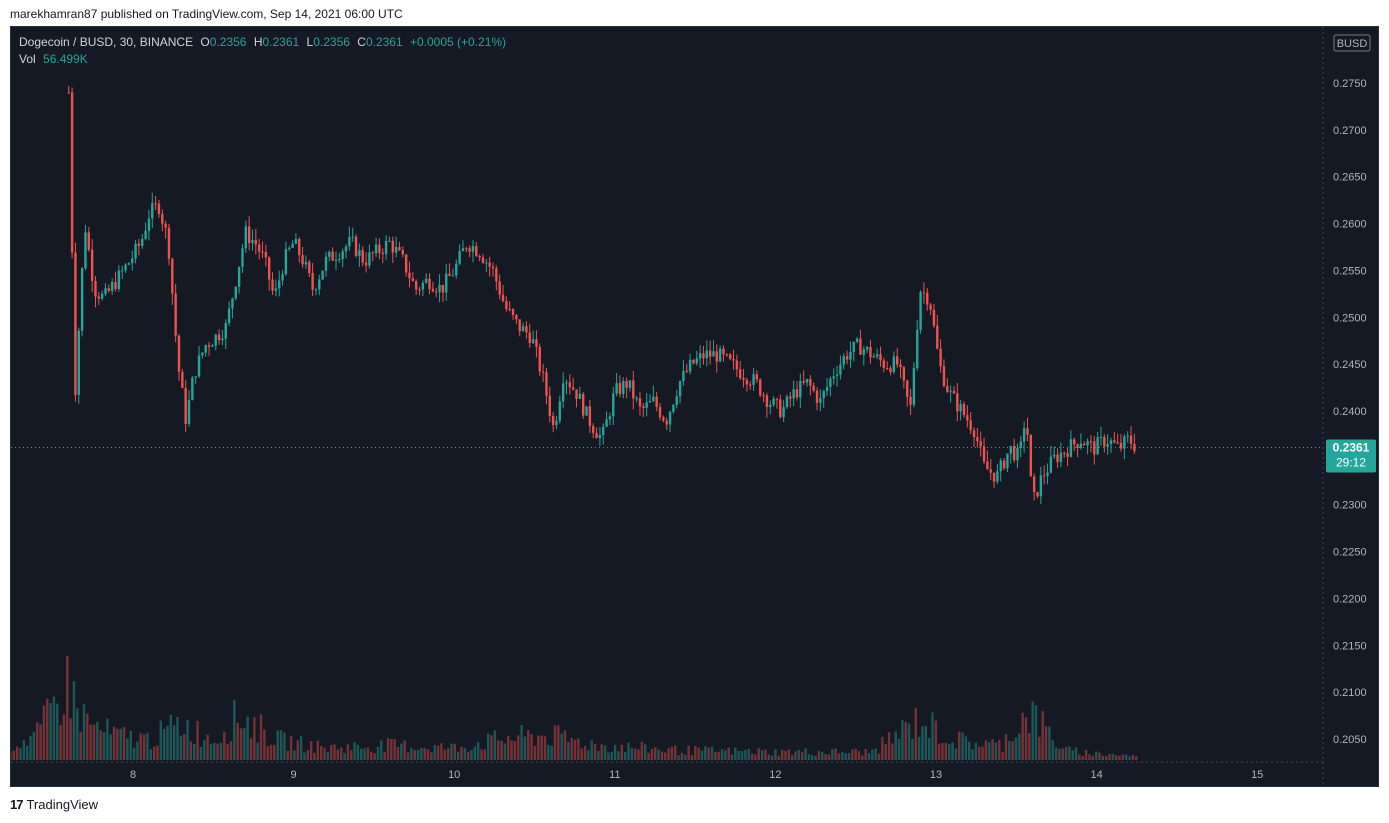  Describe the element at coordinates (17, 804) in the screenshot. I see `tradingview-logo-icon: 17` at that location.